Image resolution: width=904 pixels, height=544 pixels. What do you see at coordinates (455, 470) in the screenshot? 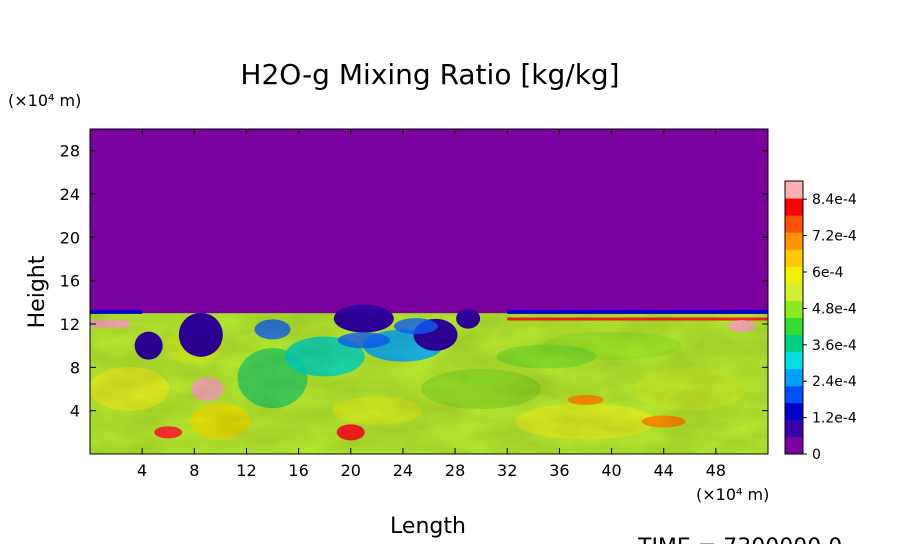
I see `x-tick-label: 28` at bounding box center [455, 470].